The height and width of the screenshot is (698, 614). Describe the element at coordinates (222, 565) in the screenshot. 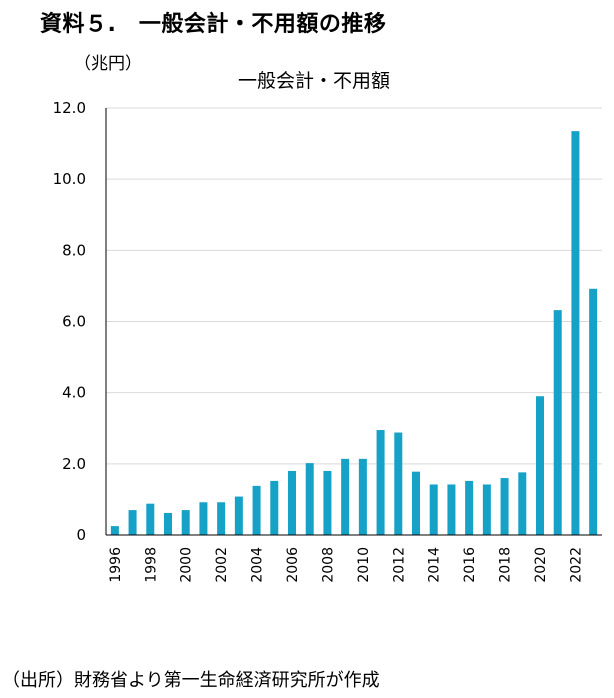

I see `x-tick-label: 2002` at that location.